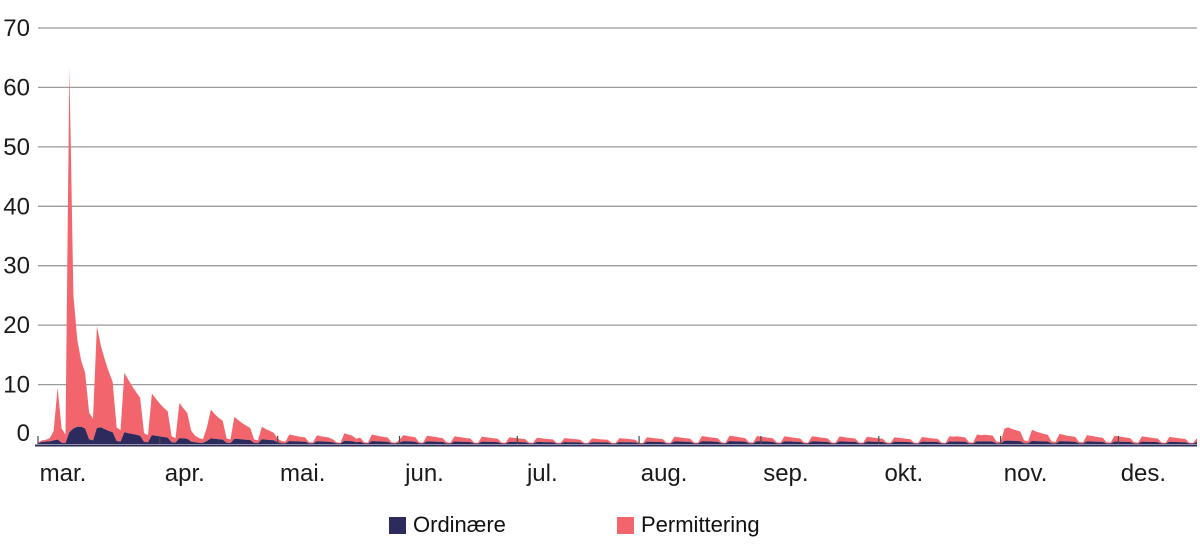 The width and height of the screenshot is (1200, 558). What do you see at coordinates (63, 473) in the screenshot?
I see `x-axis-label: mar.` at bounding box center [63, 473].